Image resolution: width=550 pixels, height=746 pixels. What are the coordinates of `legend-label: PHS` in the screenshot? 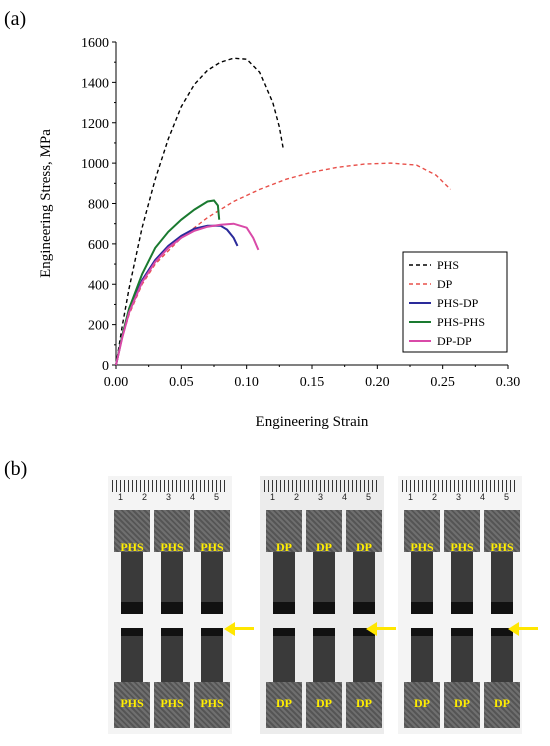 It's located at (448, 265).